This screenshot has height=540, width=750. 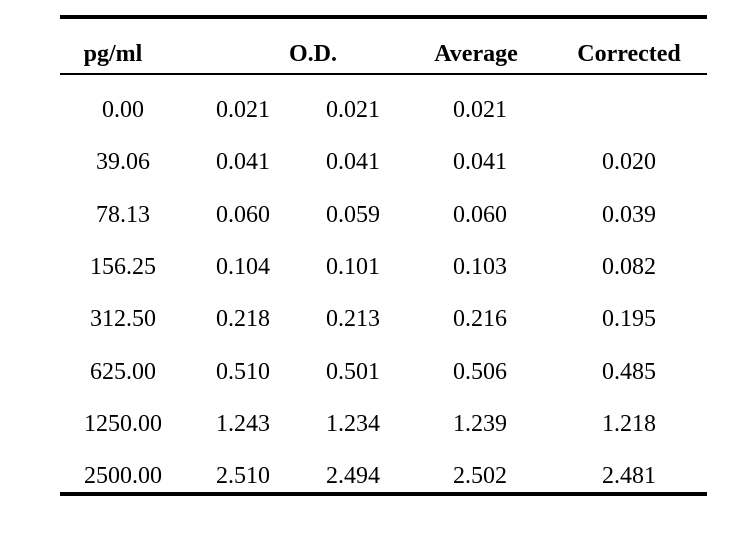 What do you see at coordinates (123, 110) in the screenshot?
I see `concentration-cell: 0.00` at bounding box center [123, 110].